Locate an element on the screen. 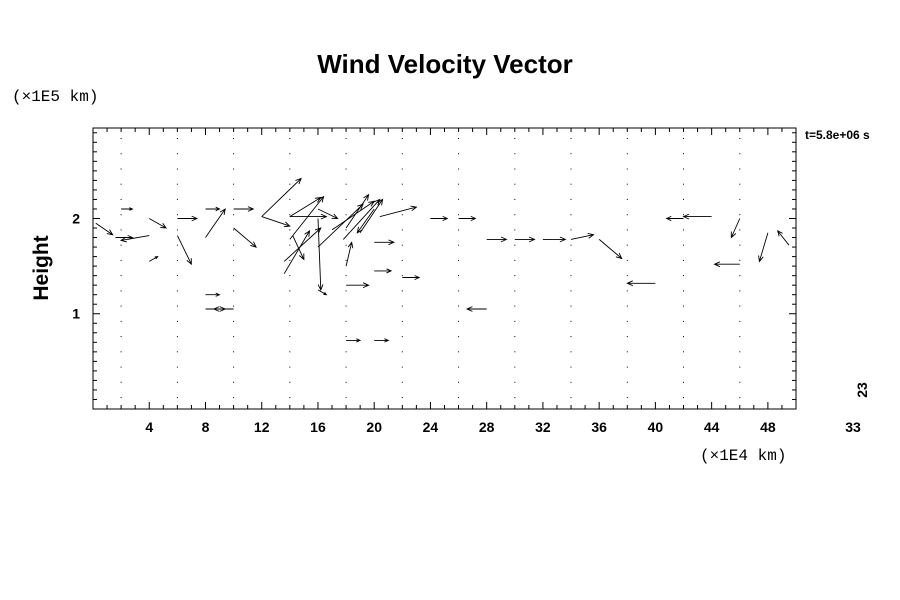 Image resolution: width=900 pixels, height=600 pixels. x-unit-label: (×1E4 km) is located at coordinates (743, 456).